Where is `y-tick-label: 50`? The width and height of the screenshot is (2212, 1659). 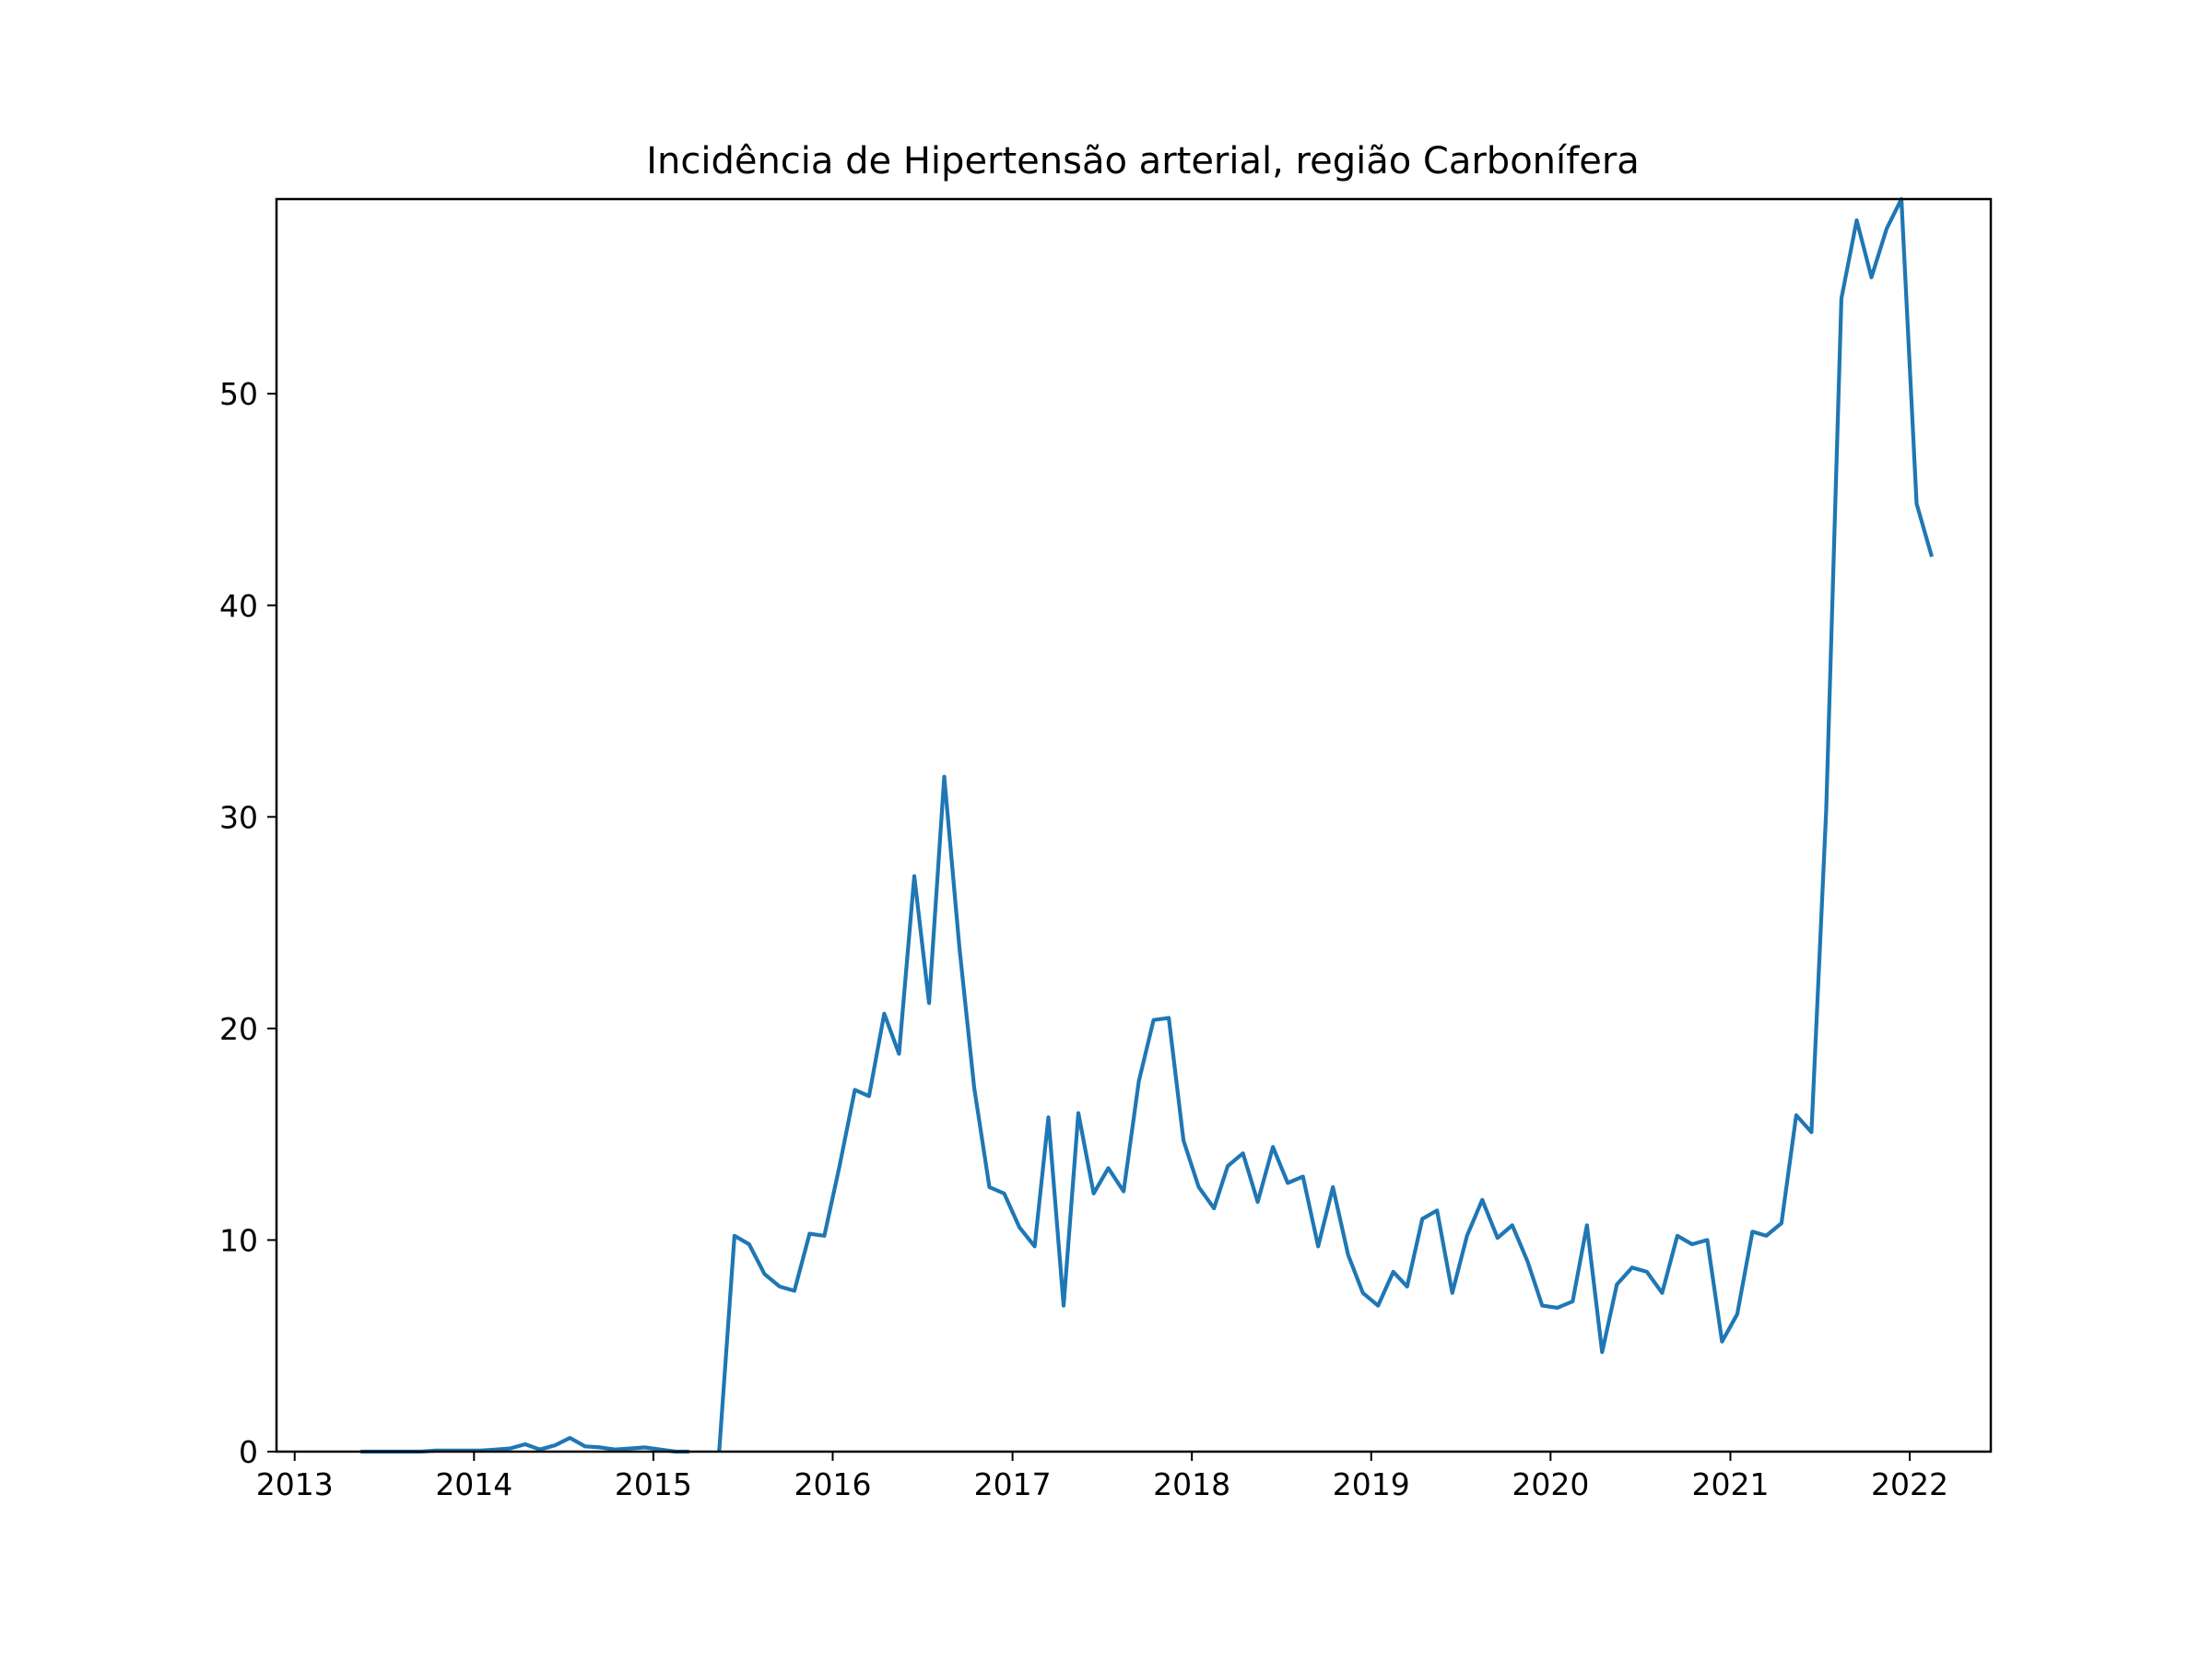 y-tick-label: 50 is located at coordinates (238, 394).